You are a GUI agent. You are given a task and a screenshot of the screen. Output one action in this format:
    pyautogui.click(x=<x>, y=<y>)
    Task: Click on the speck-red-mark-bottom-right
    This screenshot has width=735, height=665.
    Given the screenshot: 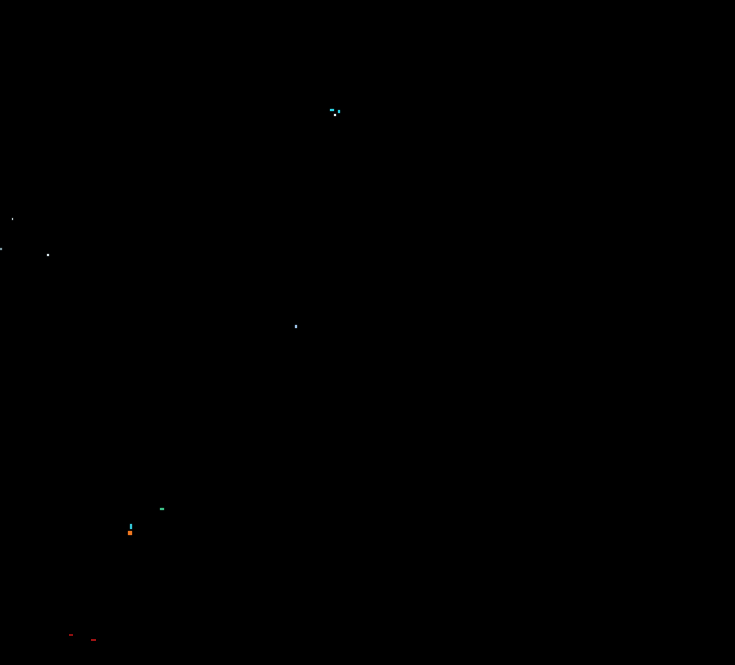 What is the action you would take?
    pyautogui.click(x=93, y=640)
    